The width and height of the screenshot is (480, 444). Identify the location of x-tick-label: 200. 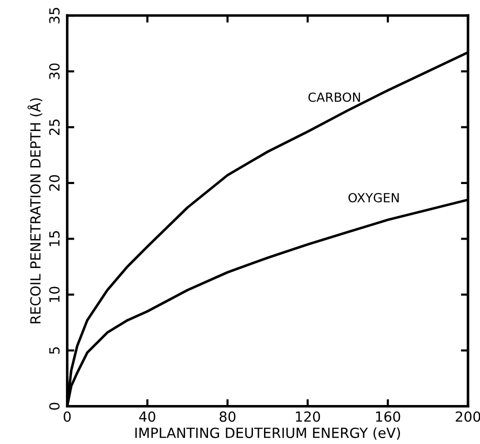
(468, 416).